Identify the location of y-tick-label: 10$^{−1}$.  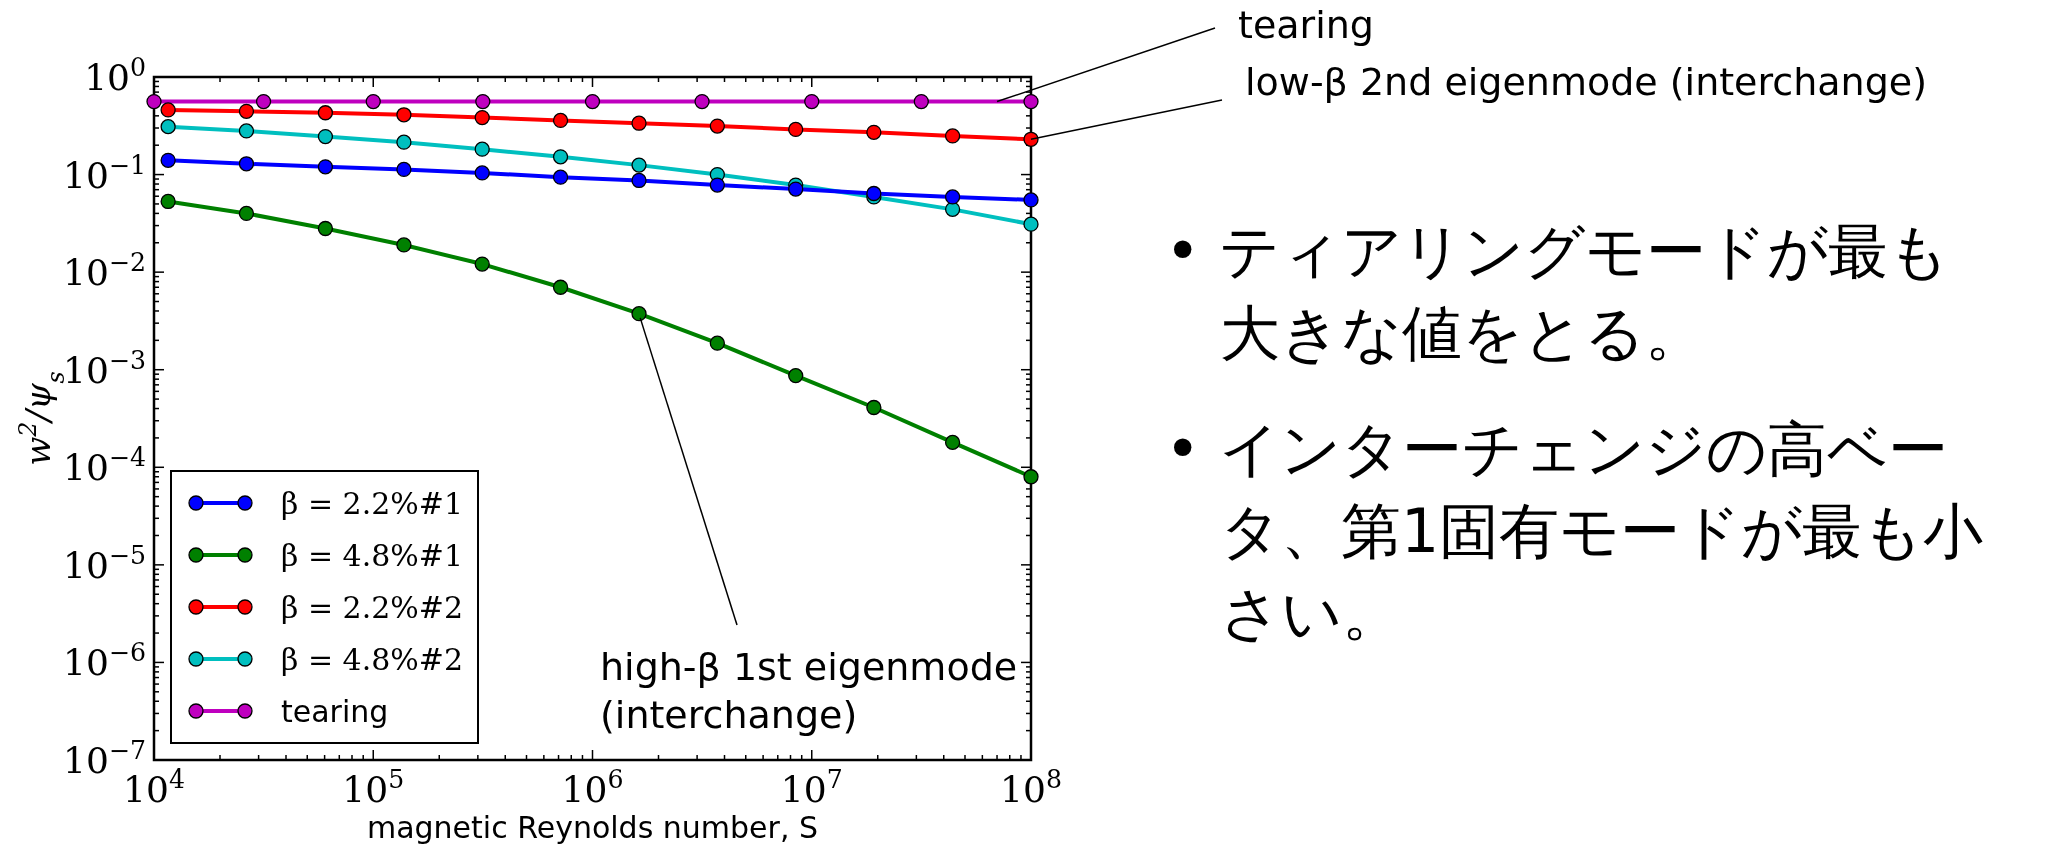
(104, 173).